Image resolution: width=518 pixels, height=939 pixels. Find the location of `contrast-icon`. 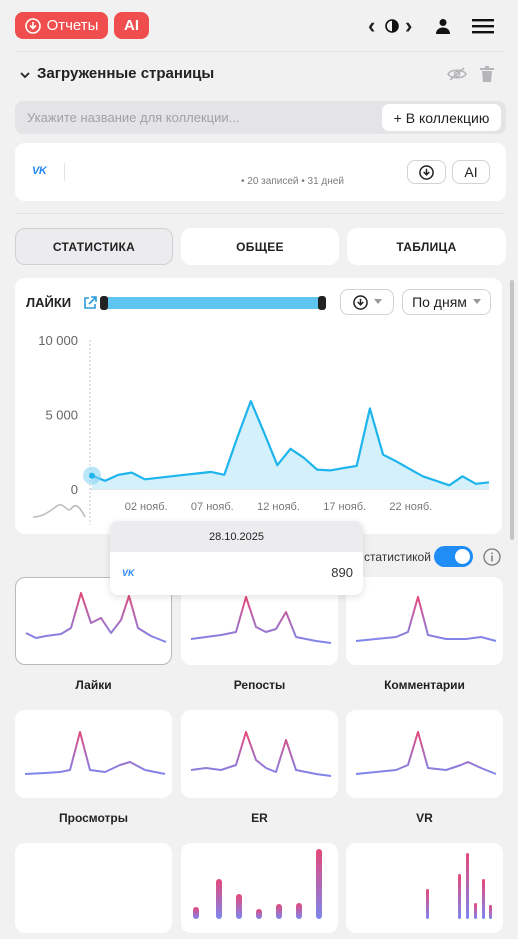

contrast-icon is located at coordinates (392, 28).